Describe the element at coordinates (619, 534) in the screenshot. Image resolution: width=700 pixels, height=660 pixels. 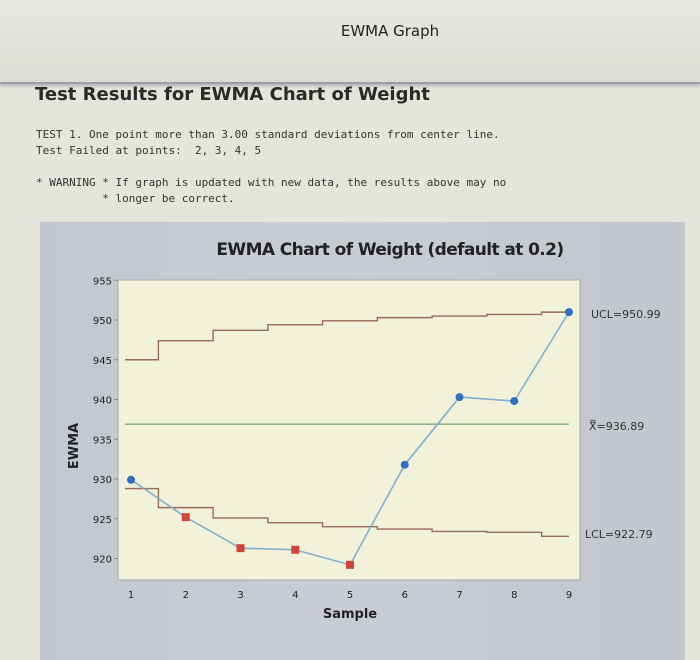
I see `lcl-label: LCL=922.79` at that location.